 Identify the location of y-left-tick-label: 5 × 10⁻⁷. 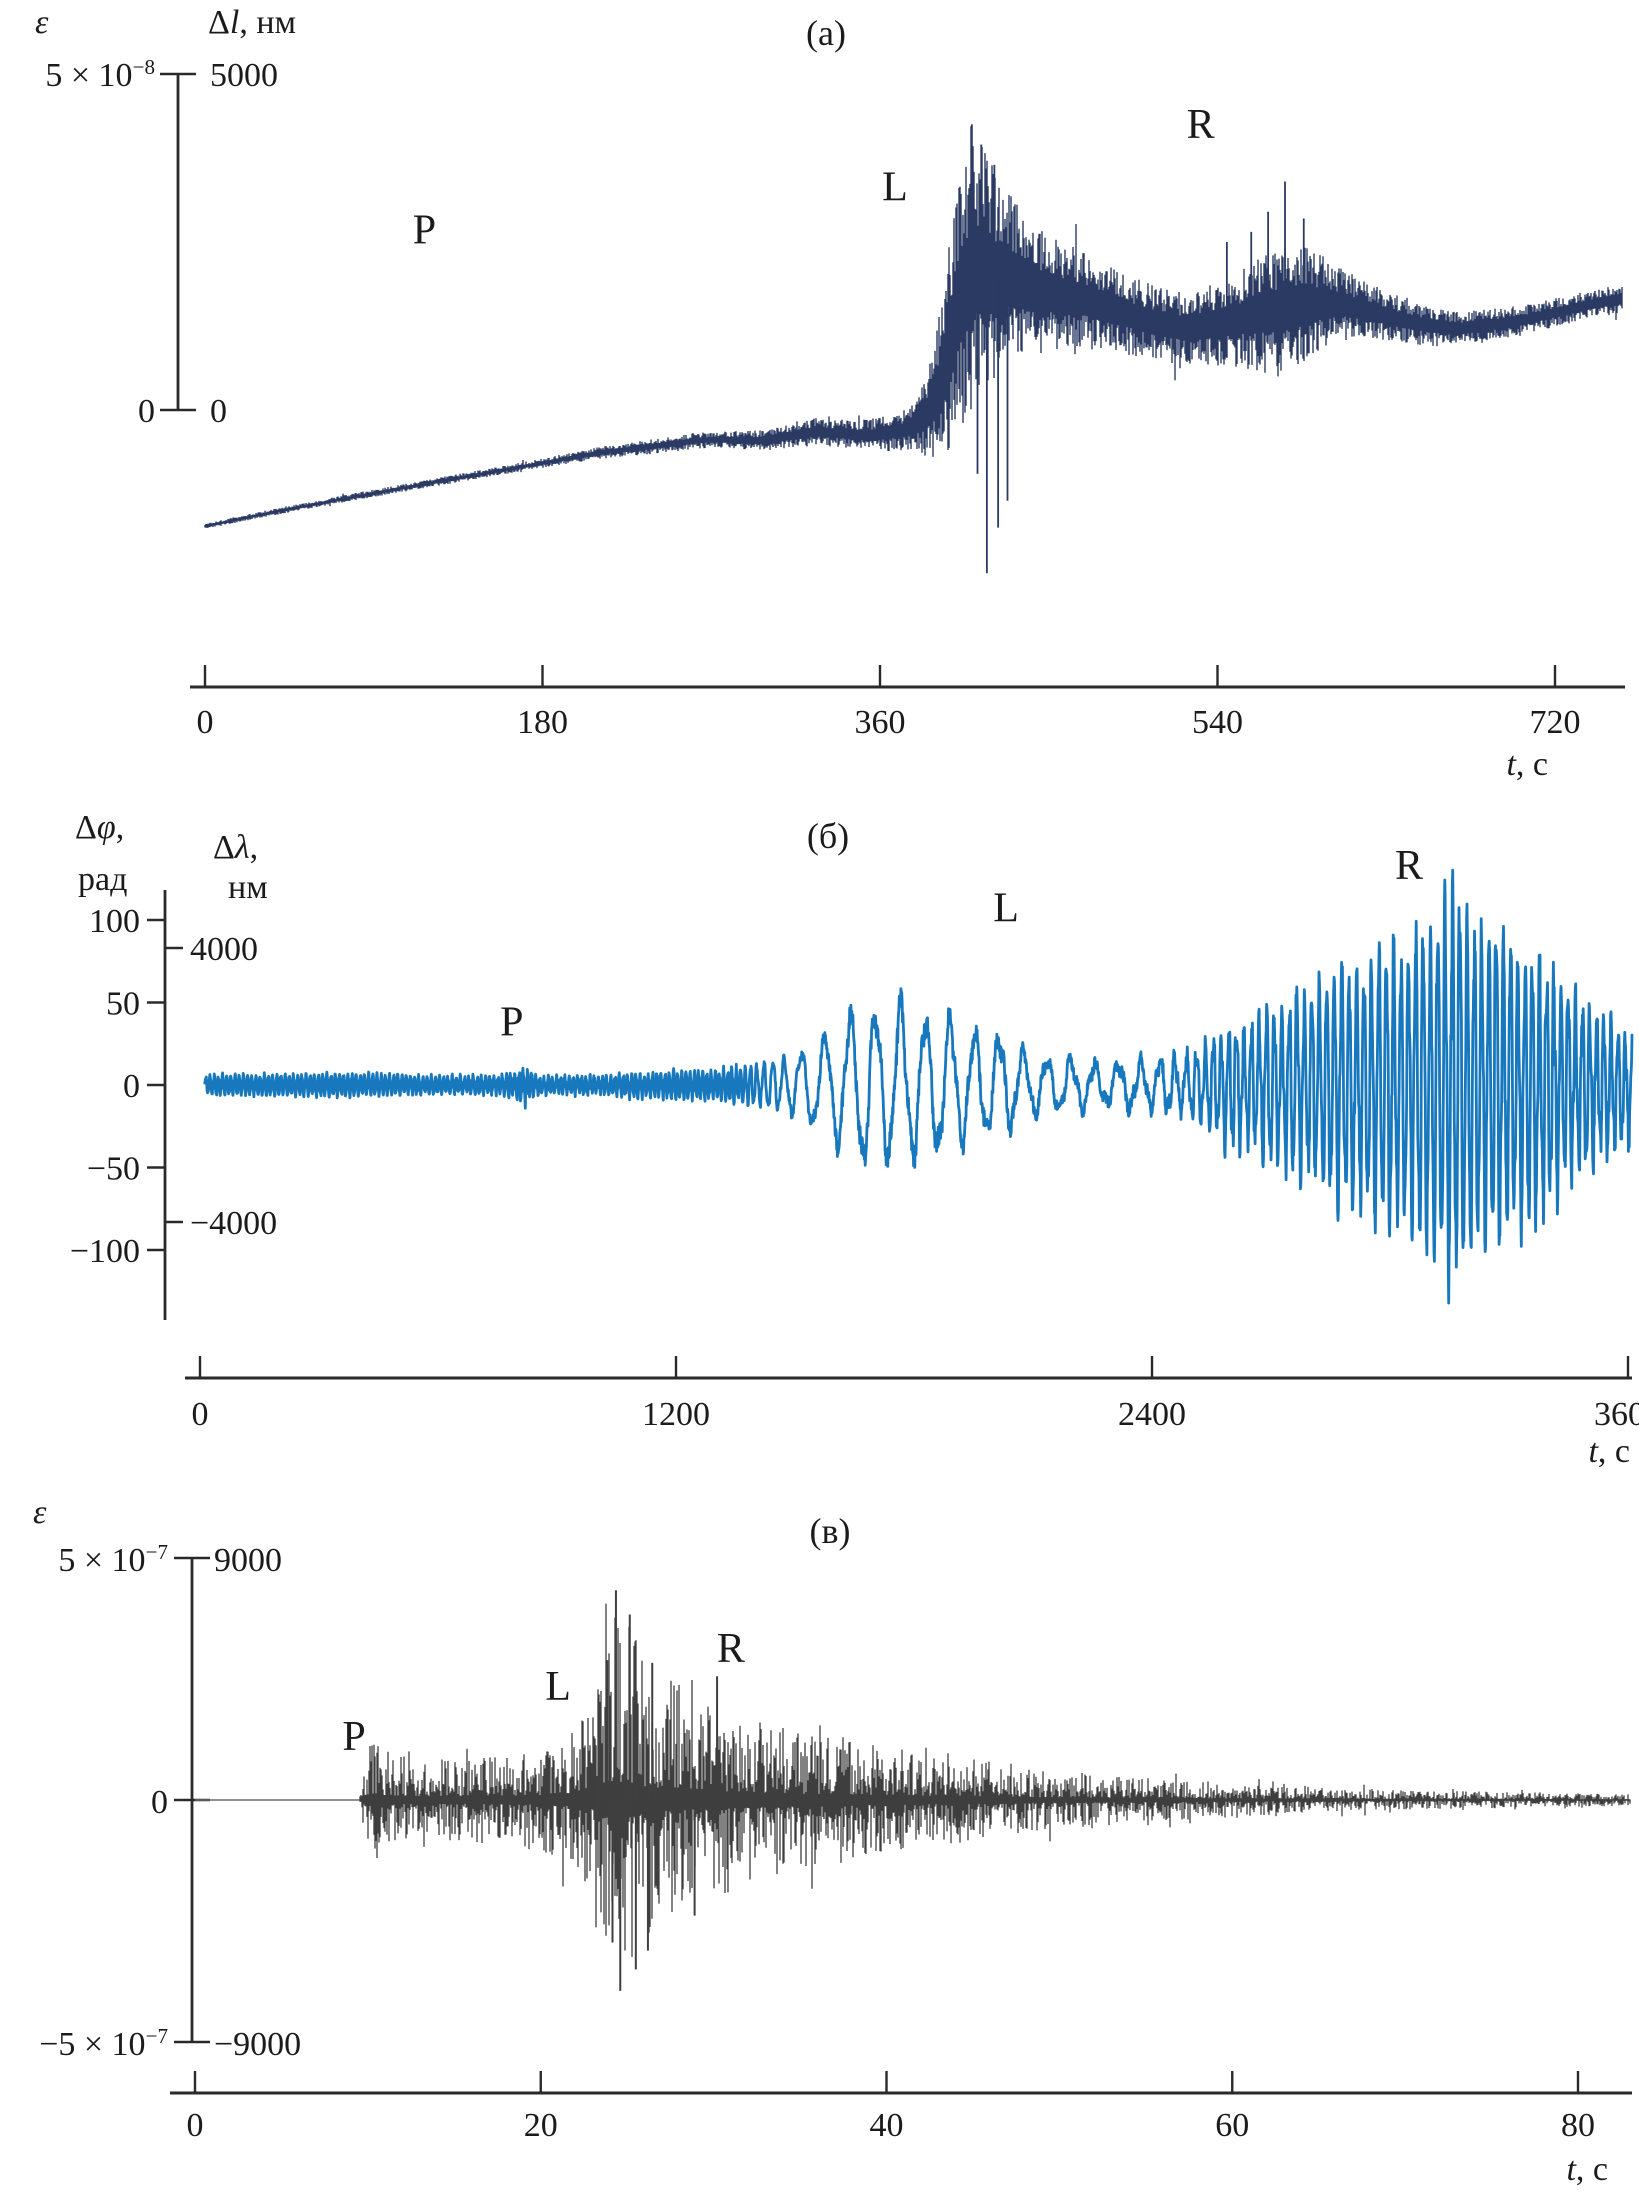
(113, 1559).